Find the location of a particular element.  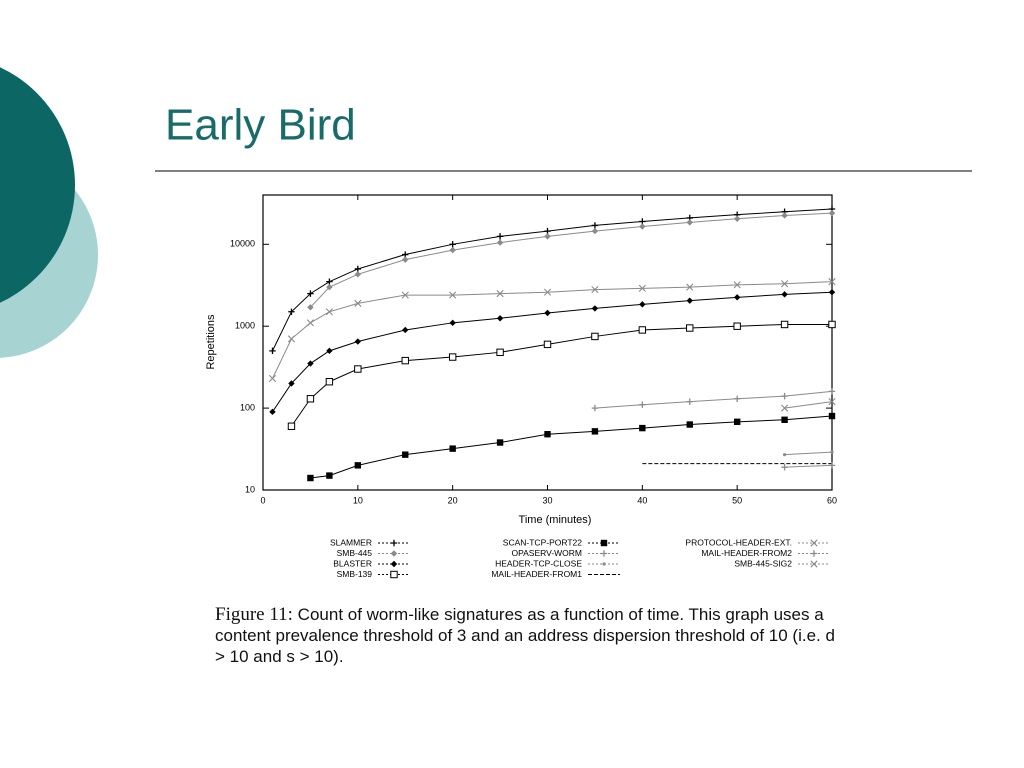

legend-label: PROTOCOL-HEADER-EXT. is located at coordinates (738, 542).